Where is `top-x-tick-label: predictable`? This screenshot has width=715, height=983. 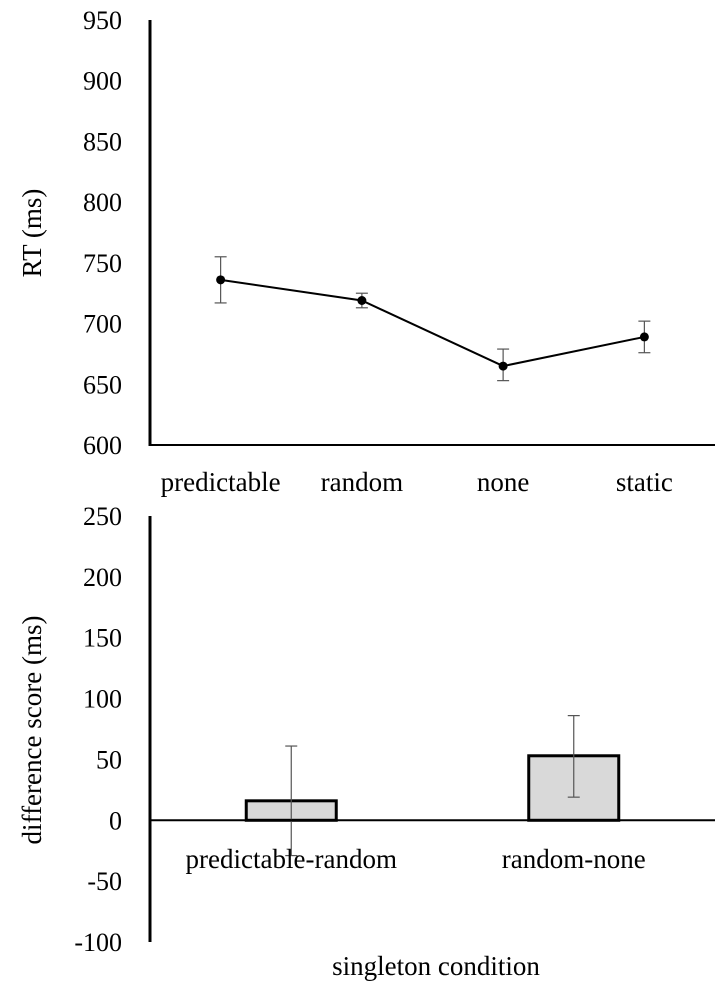 top-x-tick-label: predictable is located at coordinates (221, 482).